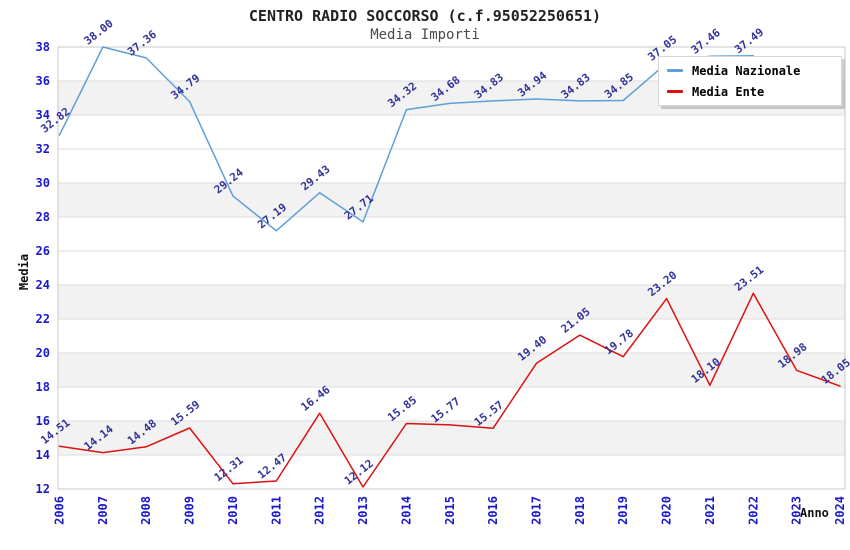  What do you see at coordinates (103, 510) in the screenshot?
I see `x-tick-label: 2007` at bounding box center [103, 510].